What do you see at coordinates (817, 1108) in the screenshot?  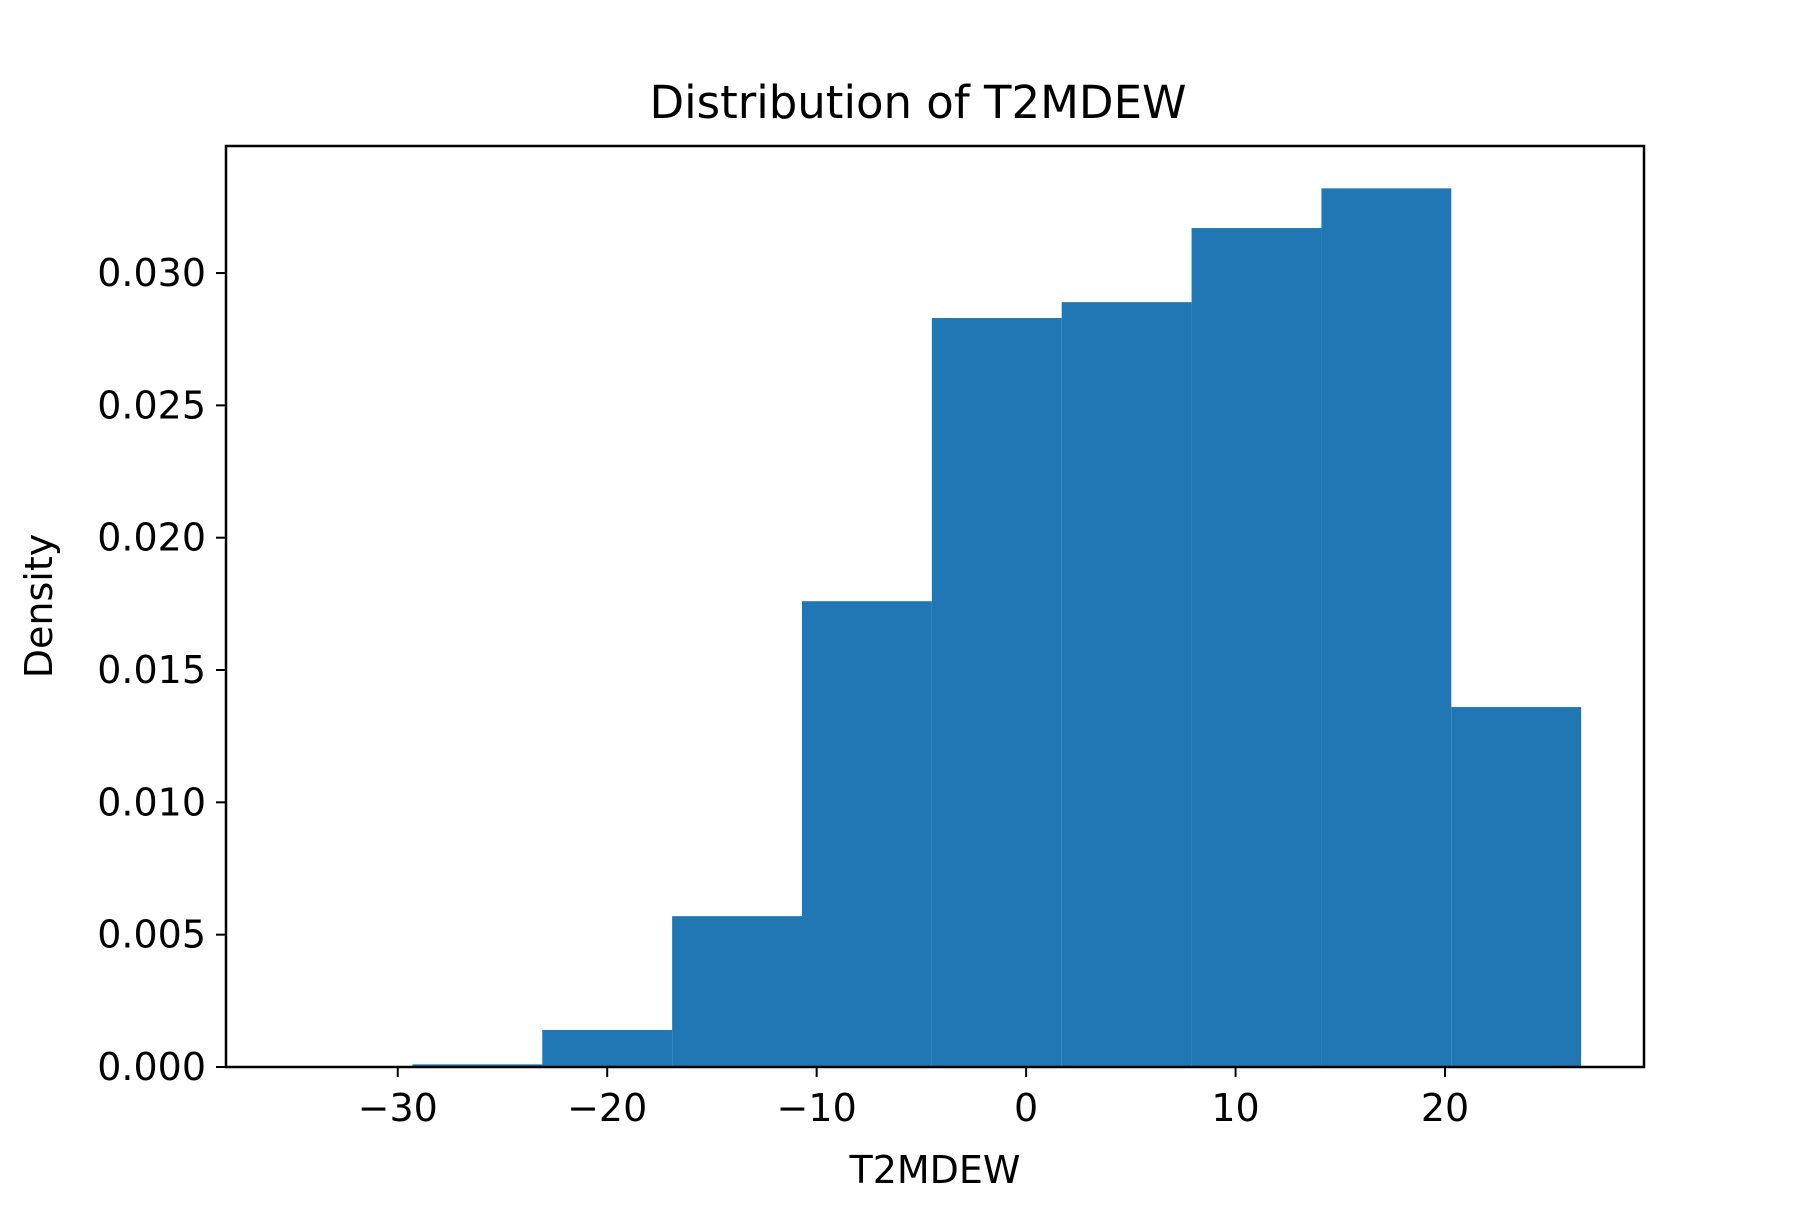 I see `x-tick-label: −10` at bounding box center [817, 1108].